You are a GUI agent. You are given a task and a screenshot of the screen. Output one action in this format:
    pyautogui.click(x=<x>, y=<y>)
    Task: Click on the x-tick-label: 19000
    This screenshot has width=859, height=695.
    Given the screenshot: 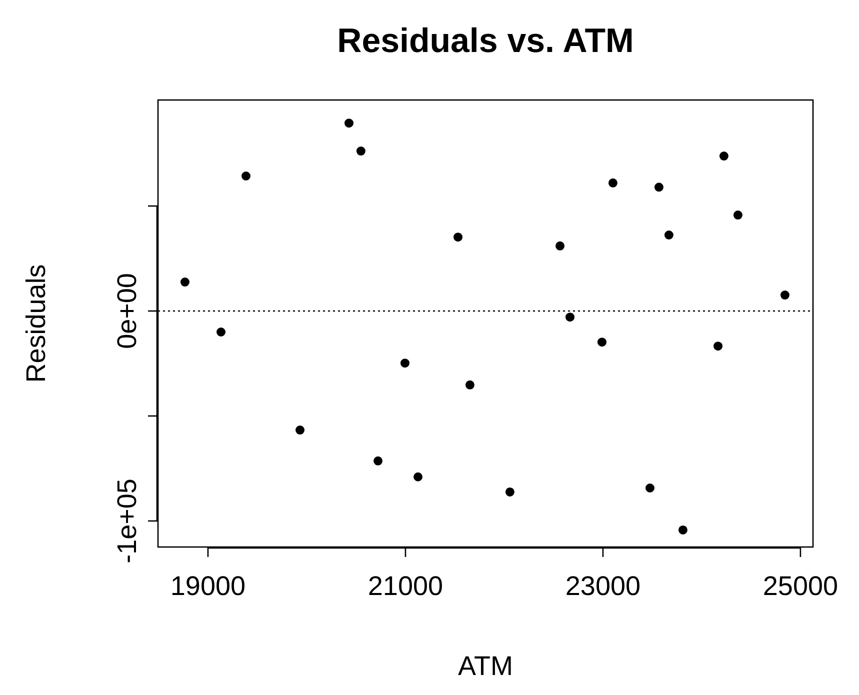 What is the action you would take?
    pyautogui.click(x=208, y=586)
    